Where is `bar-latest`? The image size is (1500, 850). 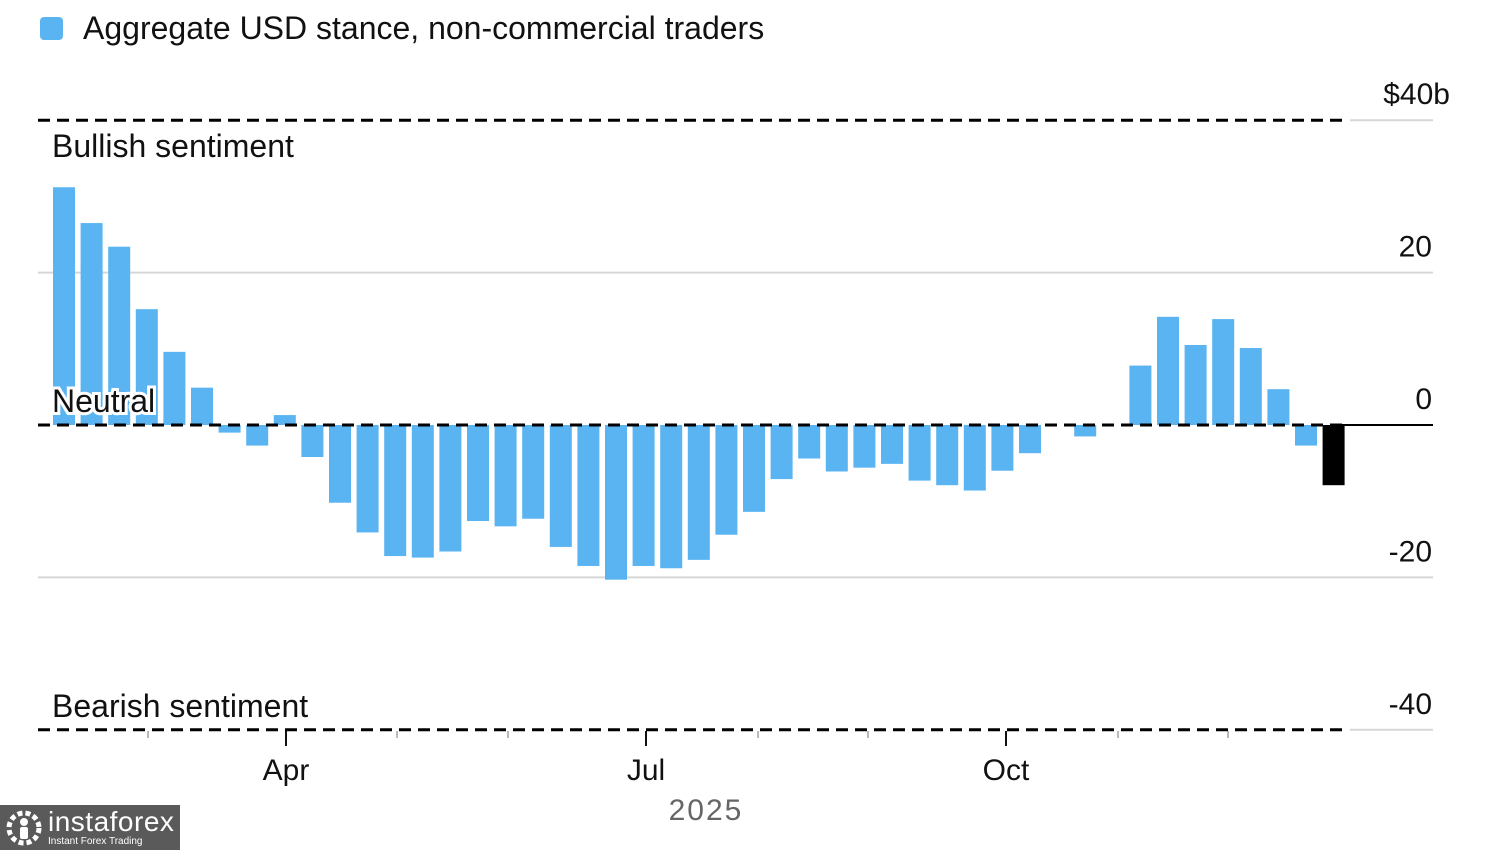
bar-latest is located at coordinates (1333, 455).